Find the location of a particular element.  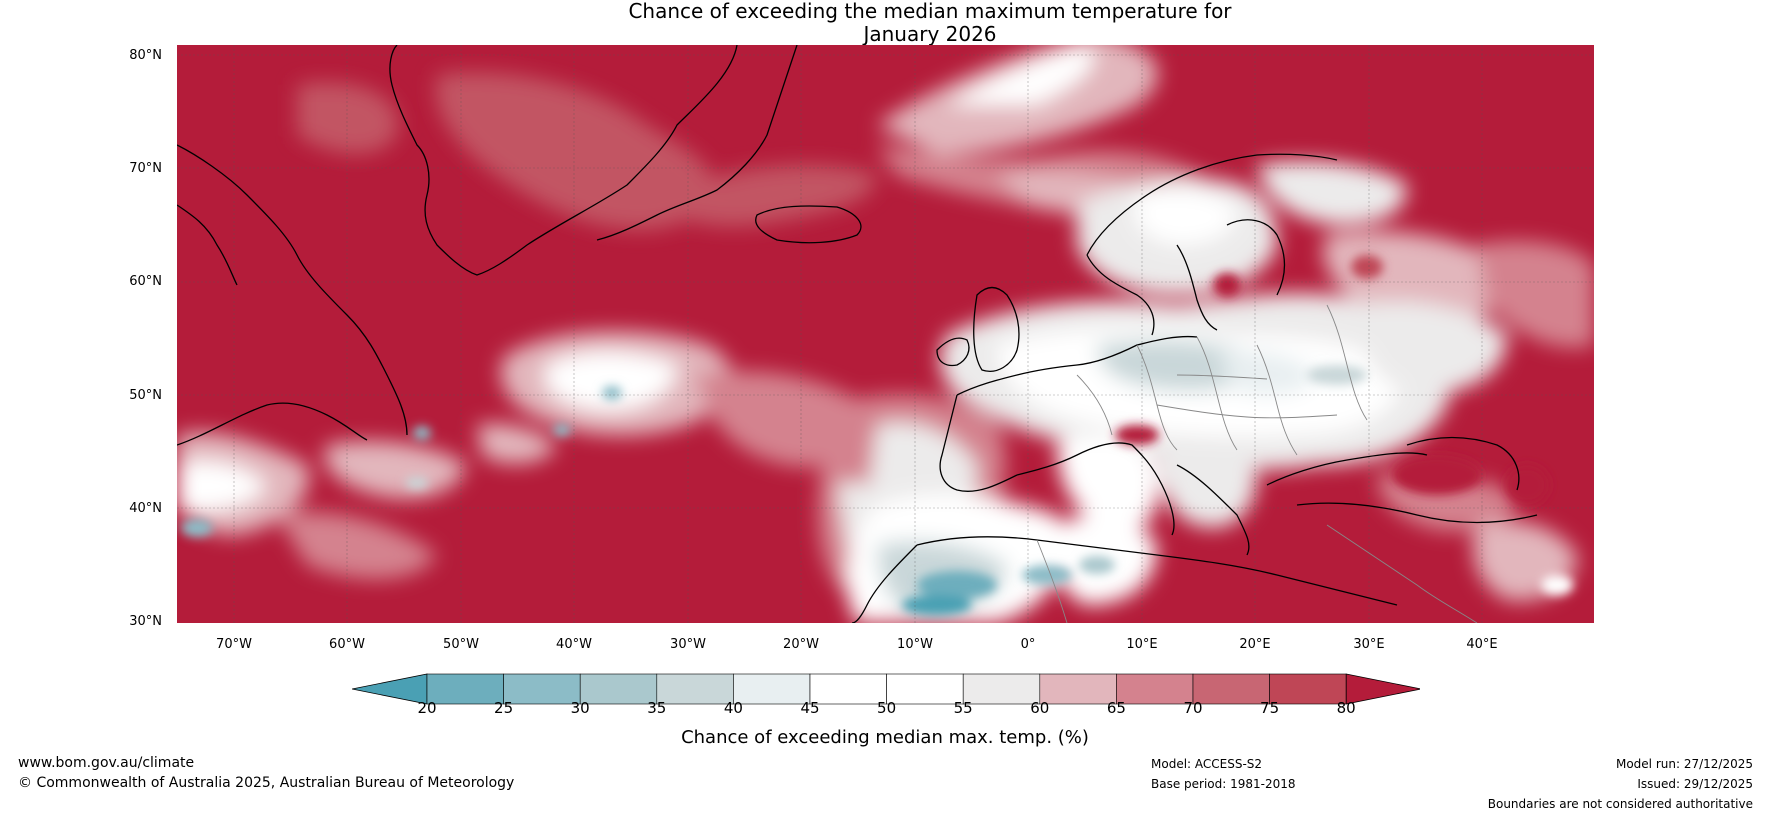

colorbar-segments is located at coordinates (886, 689).